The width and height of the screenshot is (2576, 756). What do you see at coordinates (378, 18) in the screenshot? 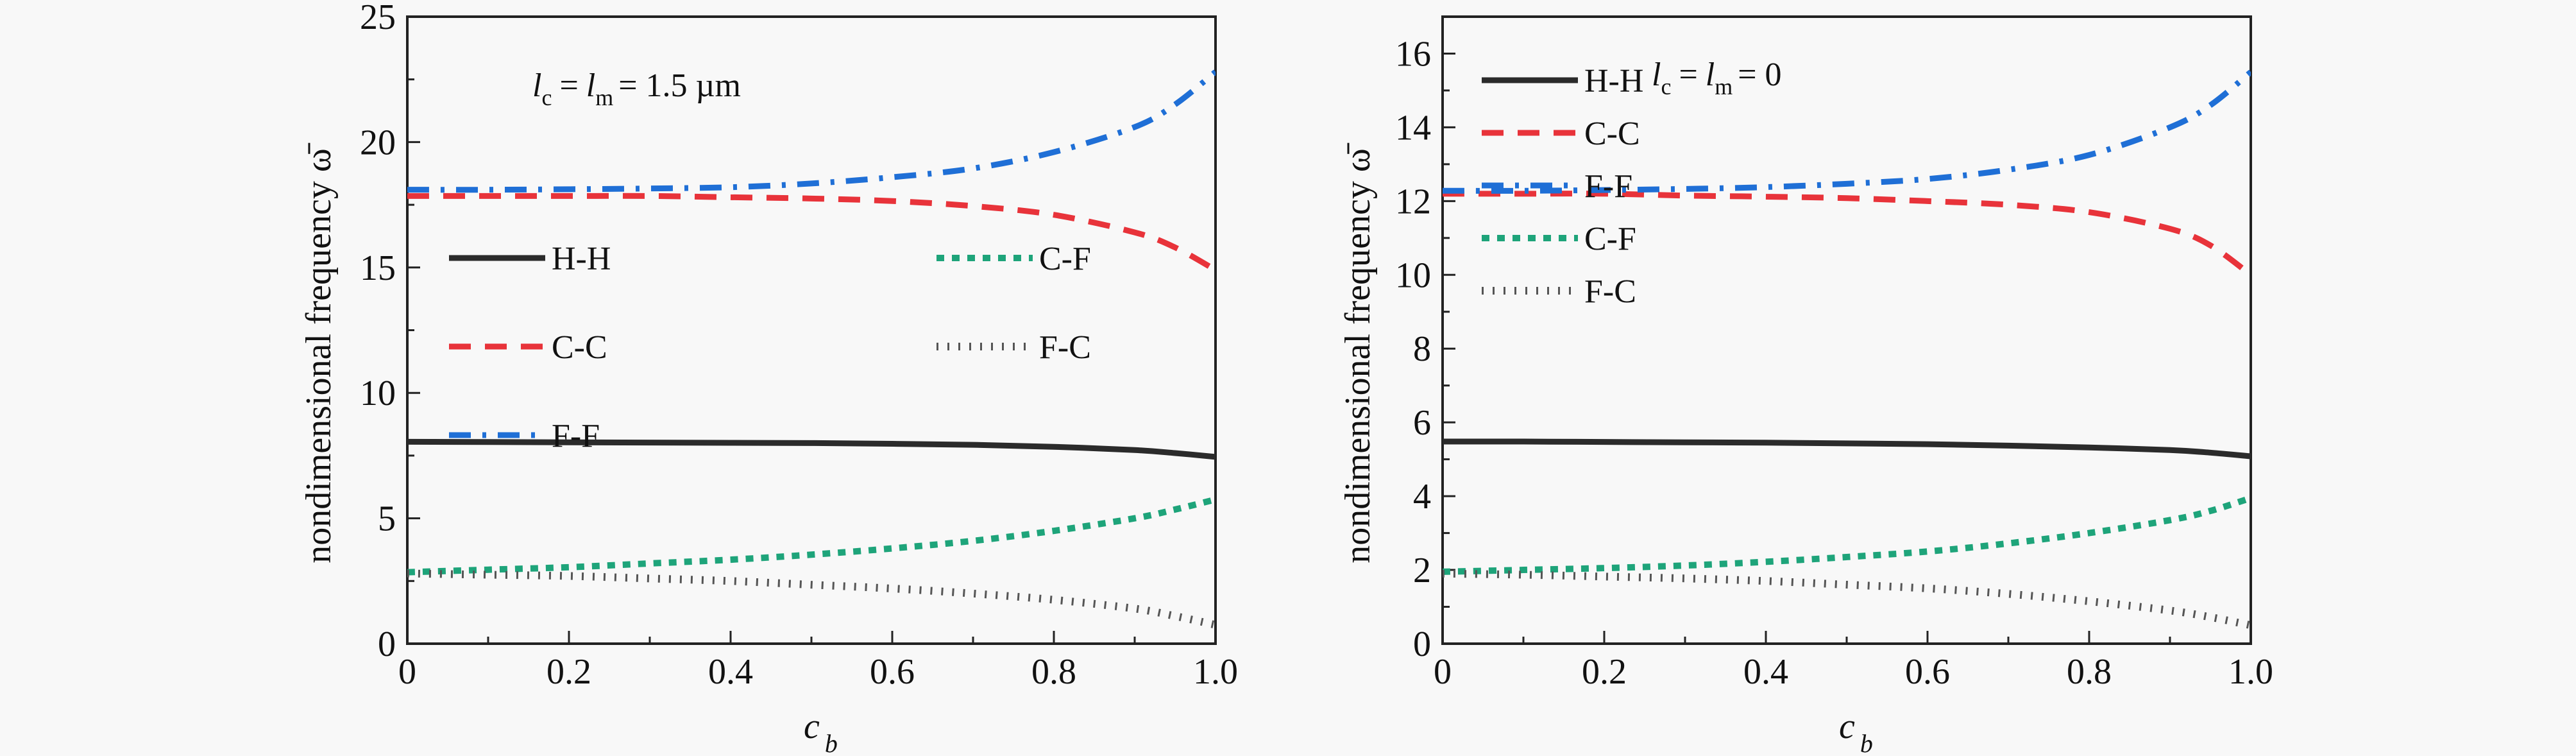
I see `y-tick-label: 25` at bounding box center [378, 18].